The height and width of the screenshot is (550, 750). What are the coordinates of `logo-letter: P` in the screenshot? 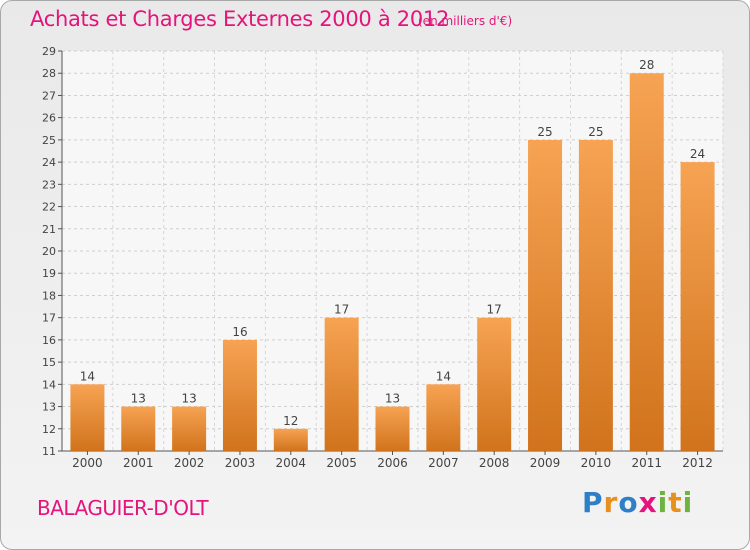 It's located at (593, 502).